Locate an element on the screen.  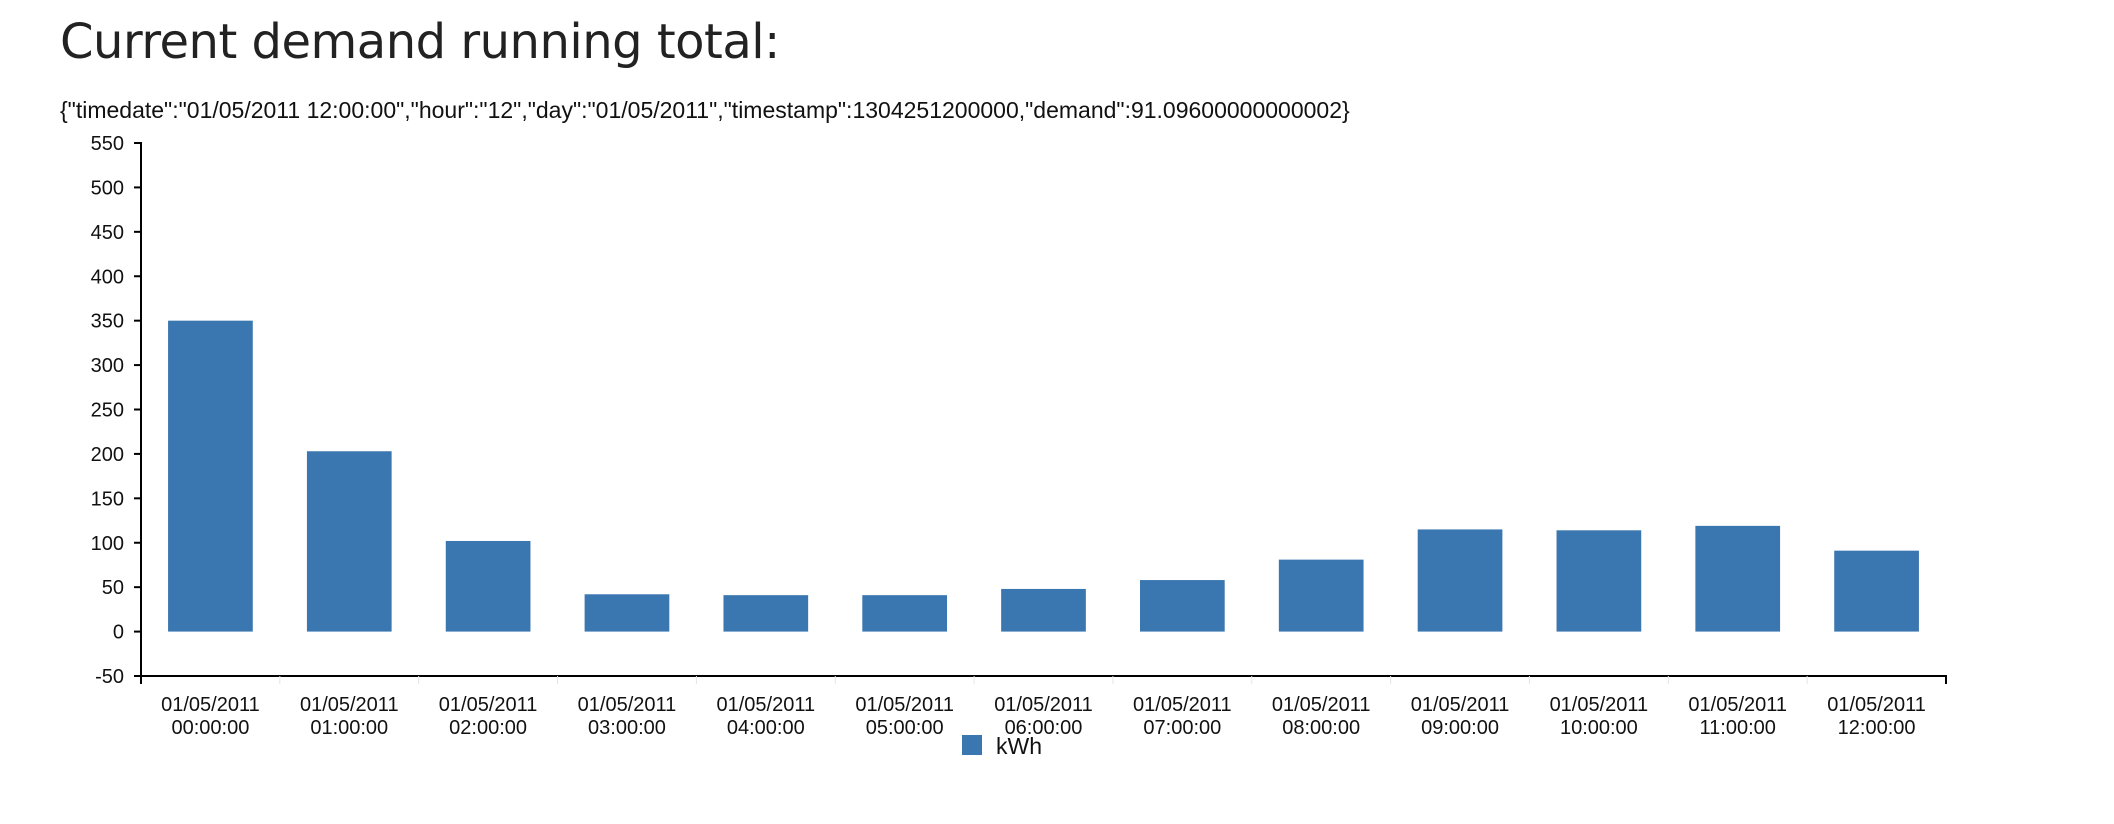
page-title: Current demand running total: is located at coordinates (420, 42).